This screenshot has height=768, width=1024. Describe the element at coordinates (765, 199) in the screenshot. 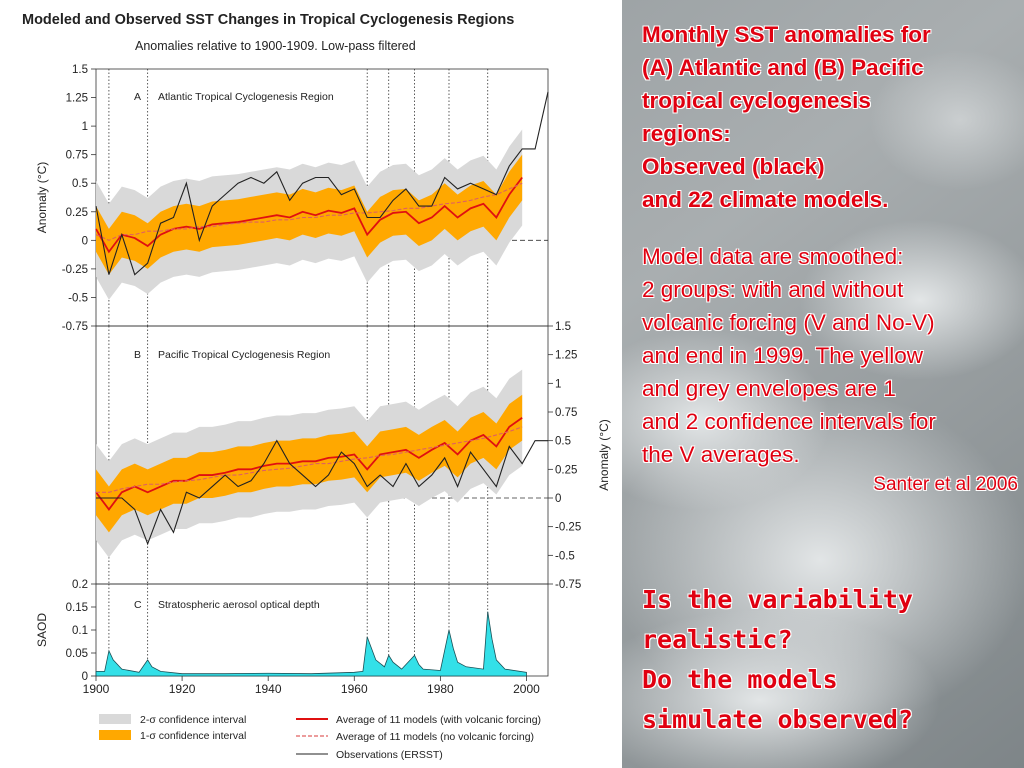

I see `notes-heading-line: and 22 climate models.` at that location.